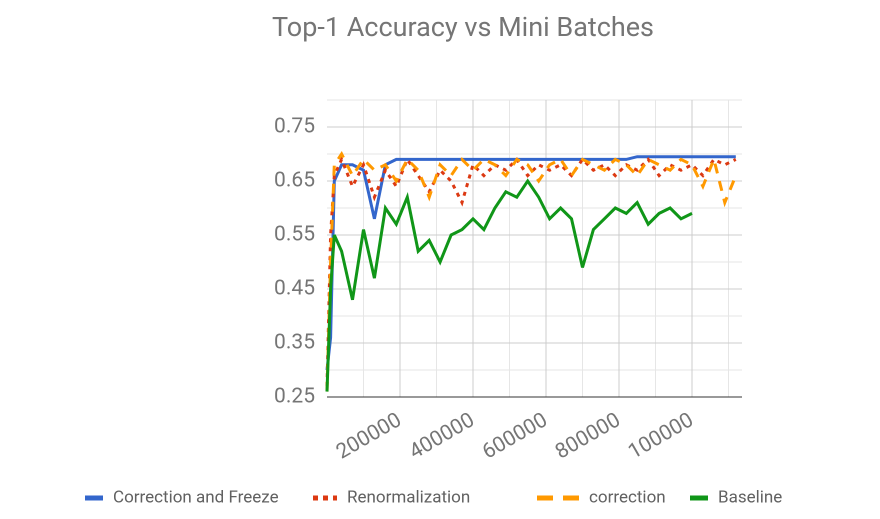  Describe the element at coordinates (294, 343) in the screenshot. I see `y-tick-label: 0.35` at that location.